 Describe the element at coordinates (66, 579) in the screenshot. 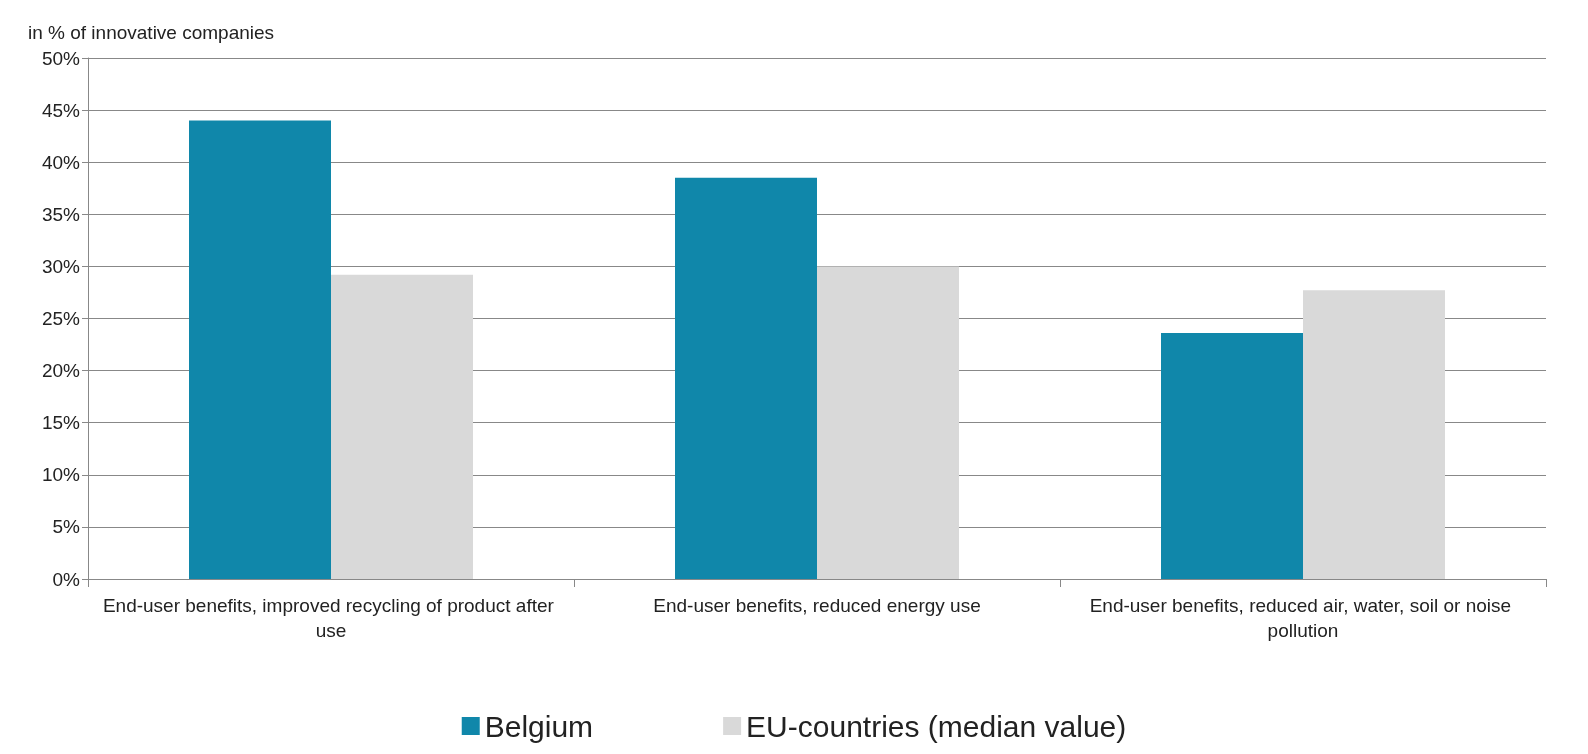

I see `y-tick-label: 0%` at that location.